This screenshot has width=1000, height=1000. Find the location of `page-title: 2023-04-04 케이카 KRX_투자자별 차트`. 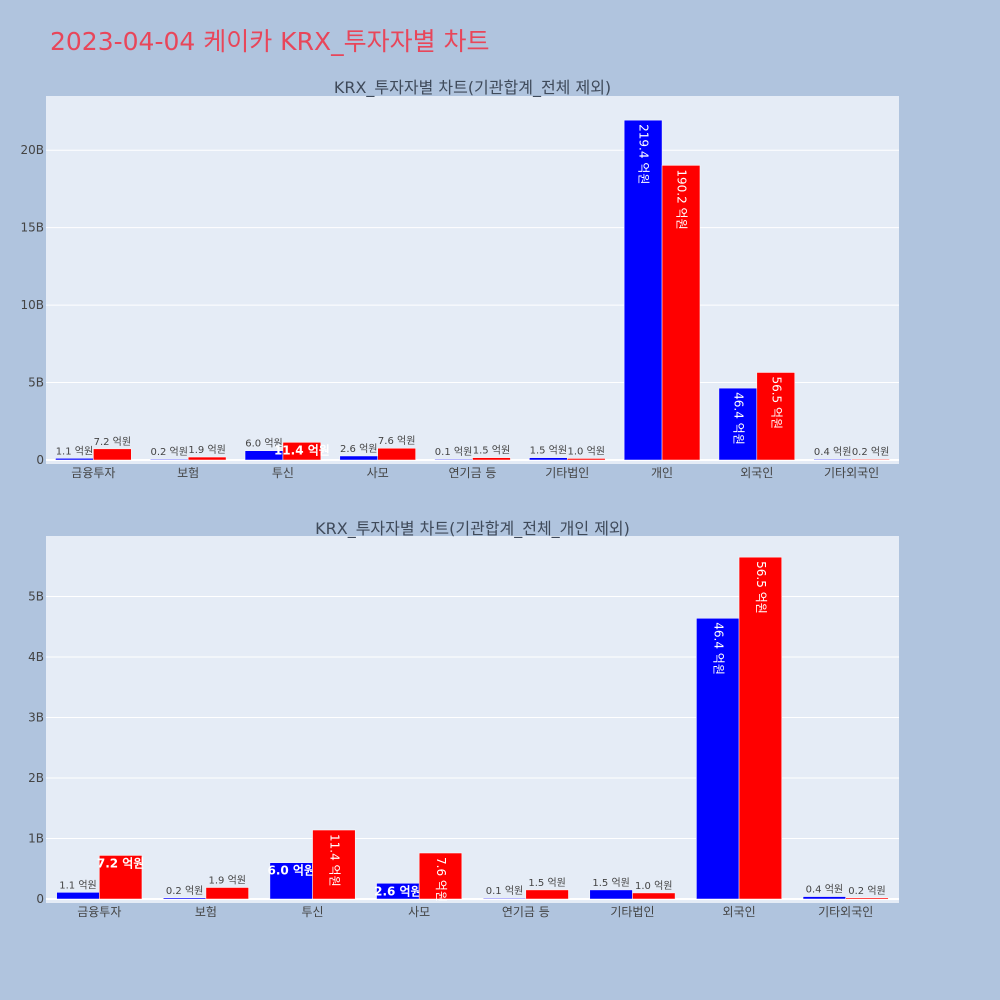

page-title: 2023-04-04 케이카 KRX_투자자별 차트 is located at coordinates (270, 41).